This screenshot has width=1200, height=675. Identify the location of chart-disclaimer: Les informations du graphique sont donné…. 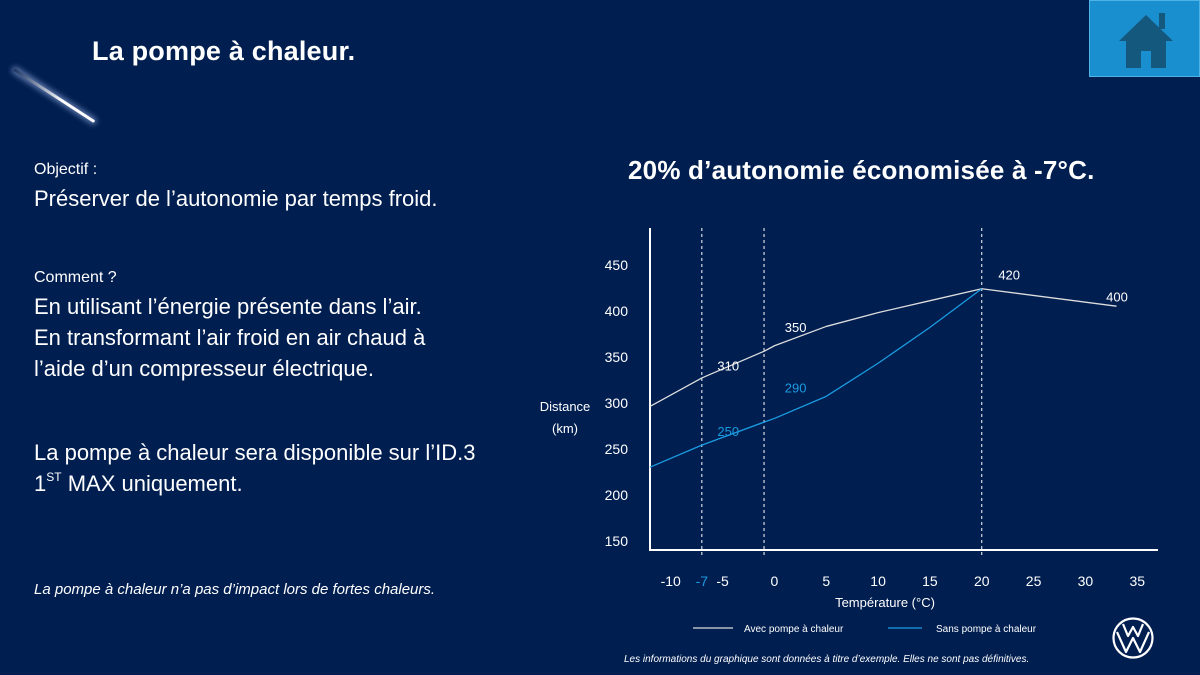
(827, 659).